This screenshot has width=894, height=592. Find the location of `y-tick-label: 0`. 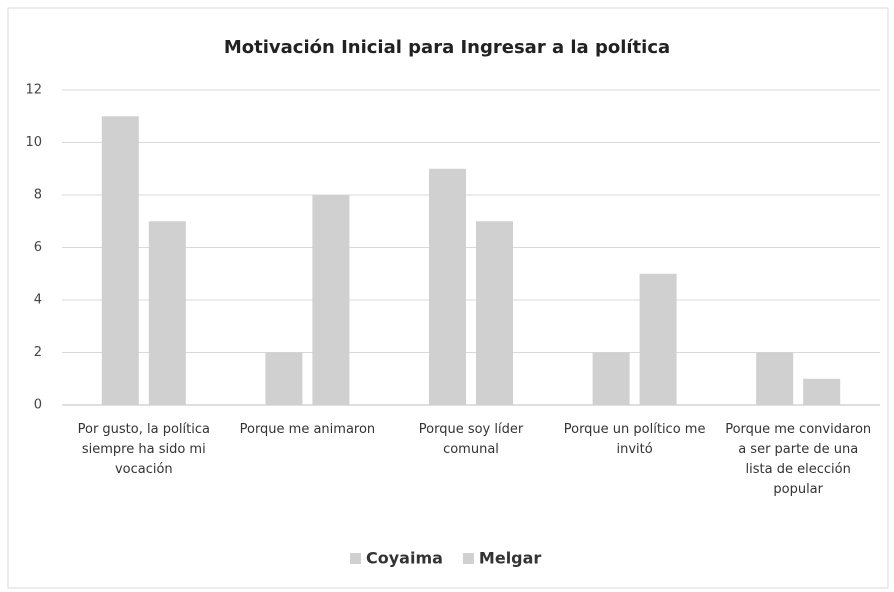

y-tick-label: 0 is located at coordinates (38, 405).